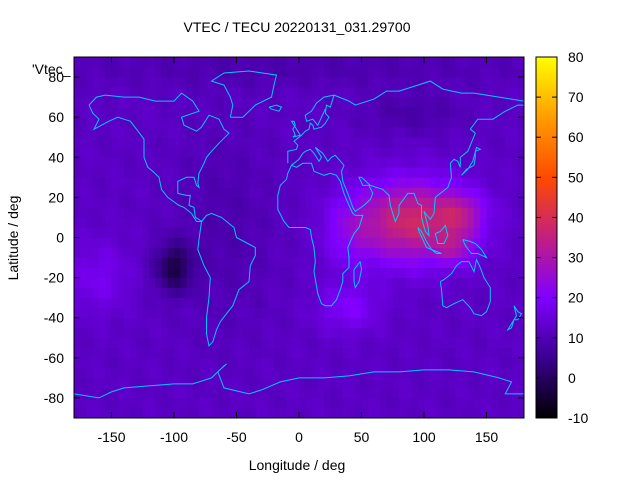 The height and width of the screenshot is (480, 640). Describe the element at coordinates (475, 249) in the screenshot. I see `coastline` at that location.